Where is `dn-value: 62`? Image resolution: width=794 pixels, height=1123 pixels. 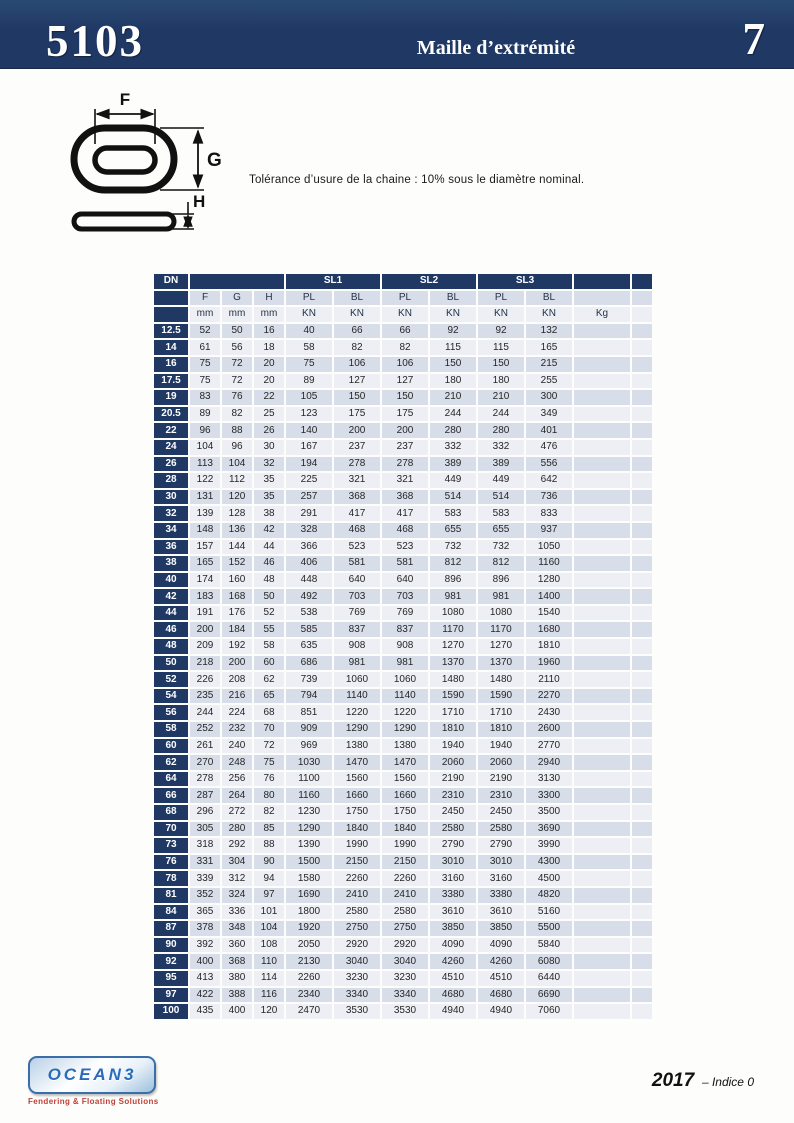 dn-value: 62 is located at coordinates (171, 762).